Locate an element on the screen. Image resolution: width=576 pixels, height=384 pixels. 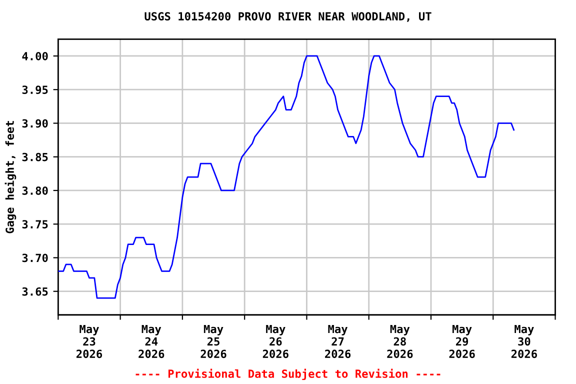
text: ---- Provisional Data Subject to Revision ---- is located at coordinates (288, 374).